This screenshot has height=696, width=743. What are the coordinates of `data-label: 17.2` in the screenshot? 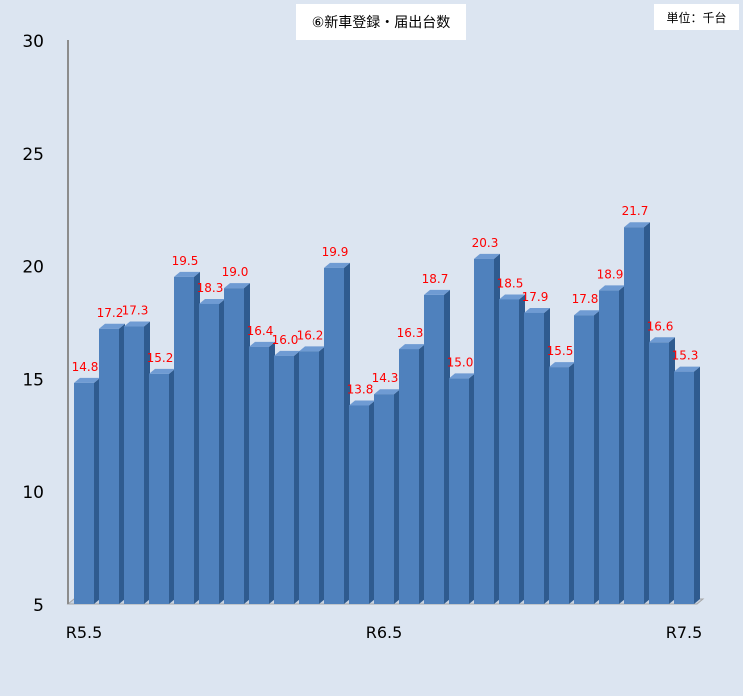 It's located at (110, 313).